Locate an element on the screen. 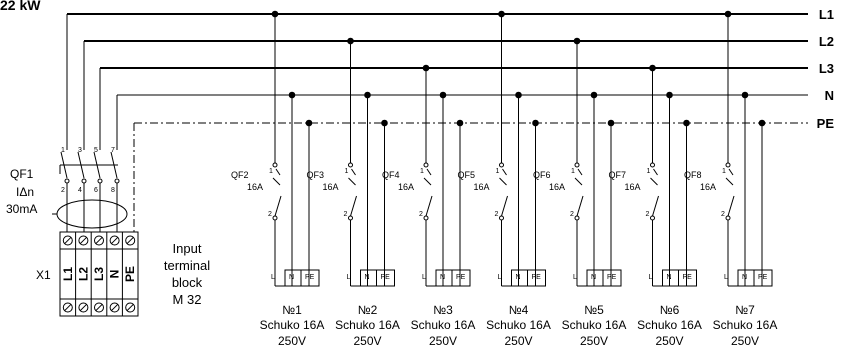 The image size is (843, 349). qf1-rating: IΔn is located at coordinates (25, 192).